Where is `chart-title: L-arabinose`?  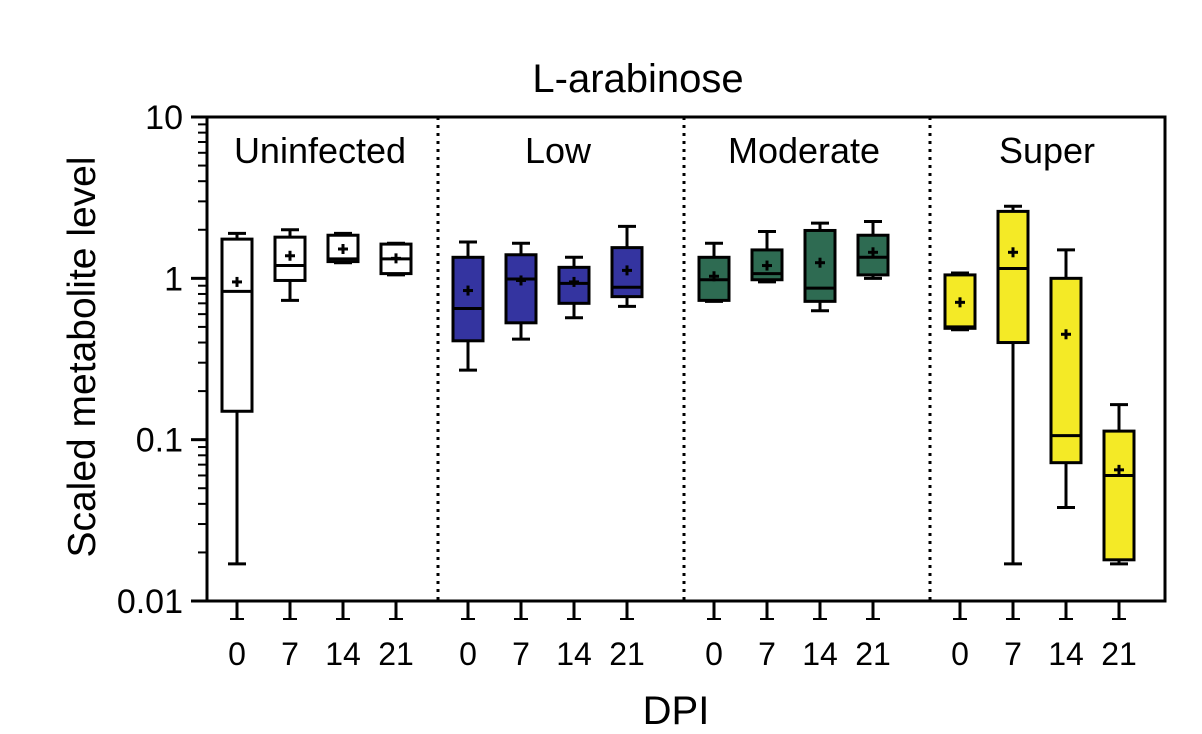 chart-title: L-arabinose is located at coordinates (637, 79).